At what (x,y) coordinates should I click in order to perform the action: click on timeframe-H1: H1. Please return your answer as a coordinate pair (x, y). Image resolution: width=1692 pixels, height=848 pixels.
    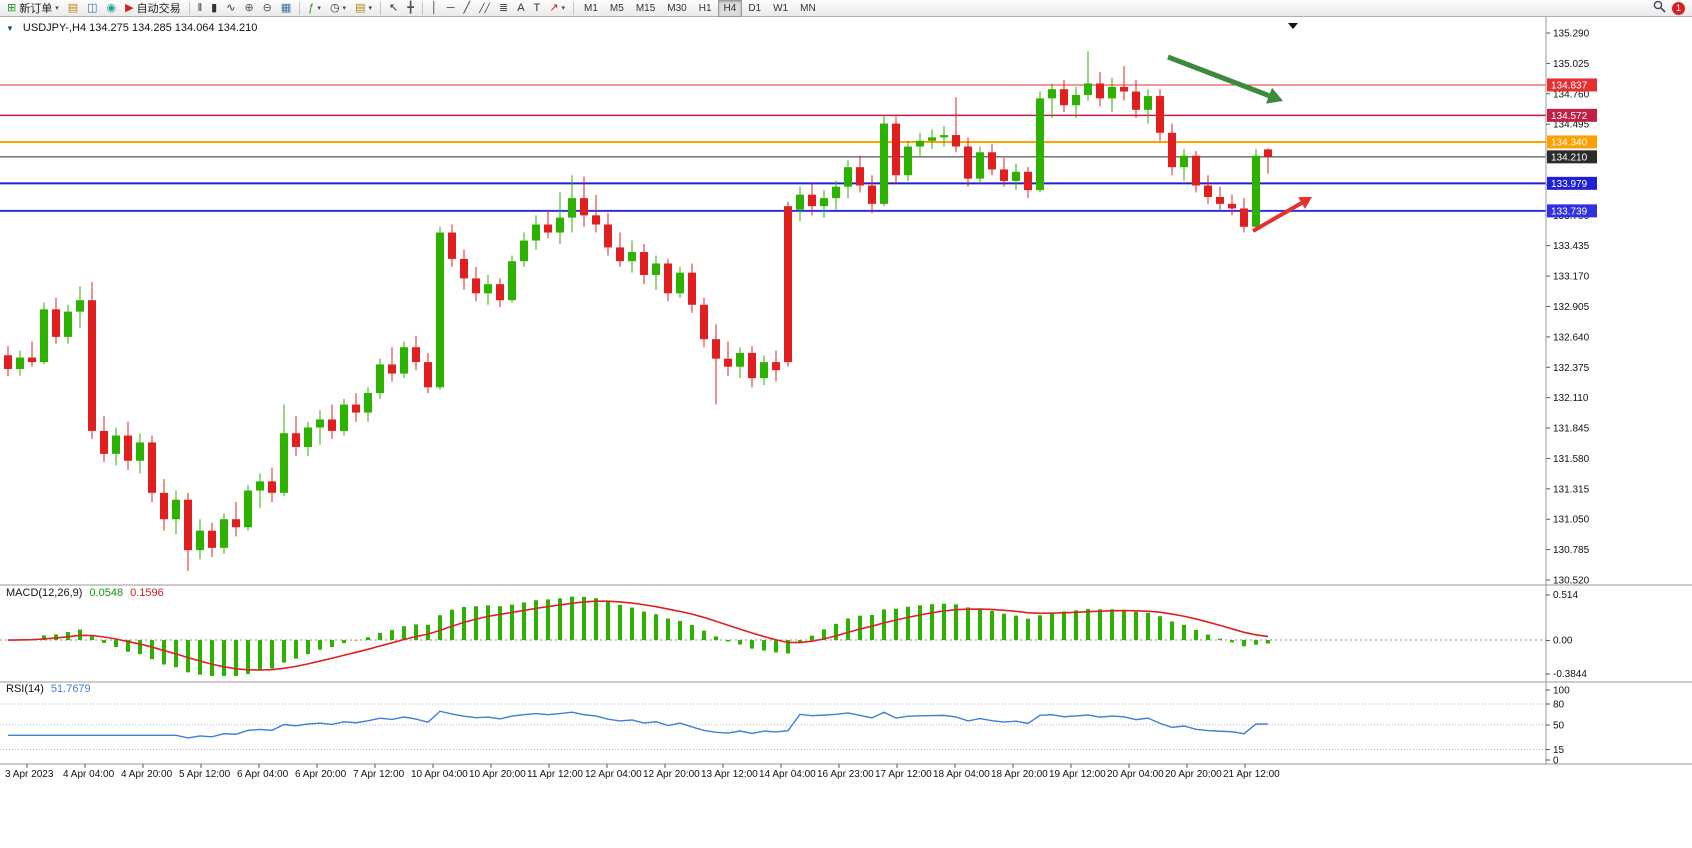
    Looking at the image, I should click on (705, 8).